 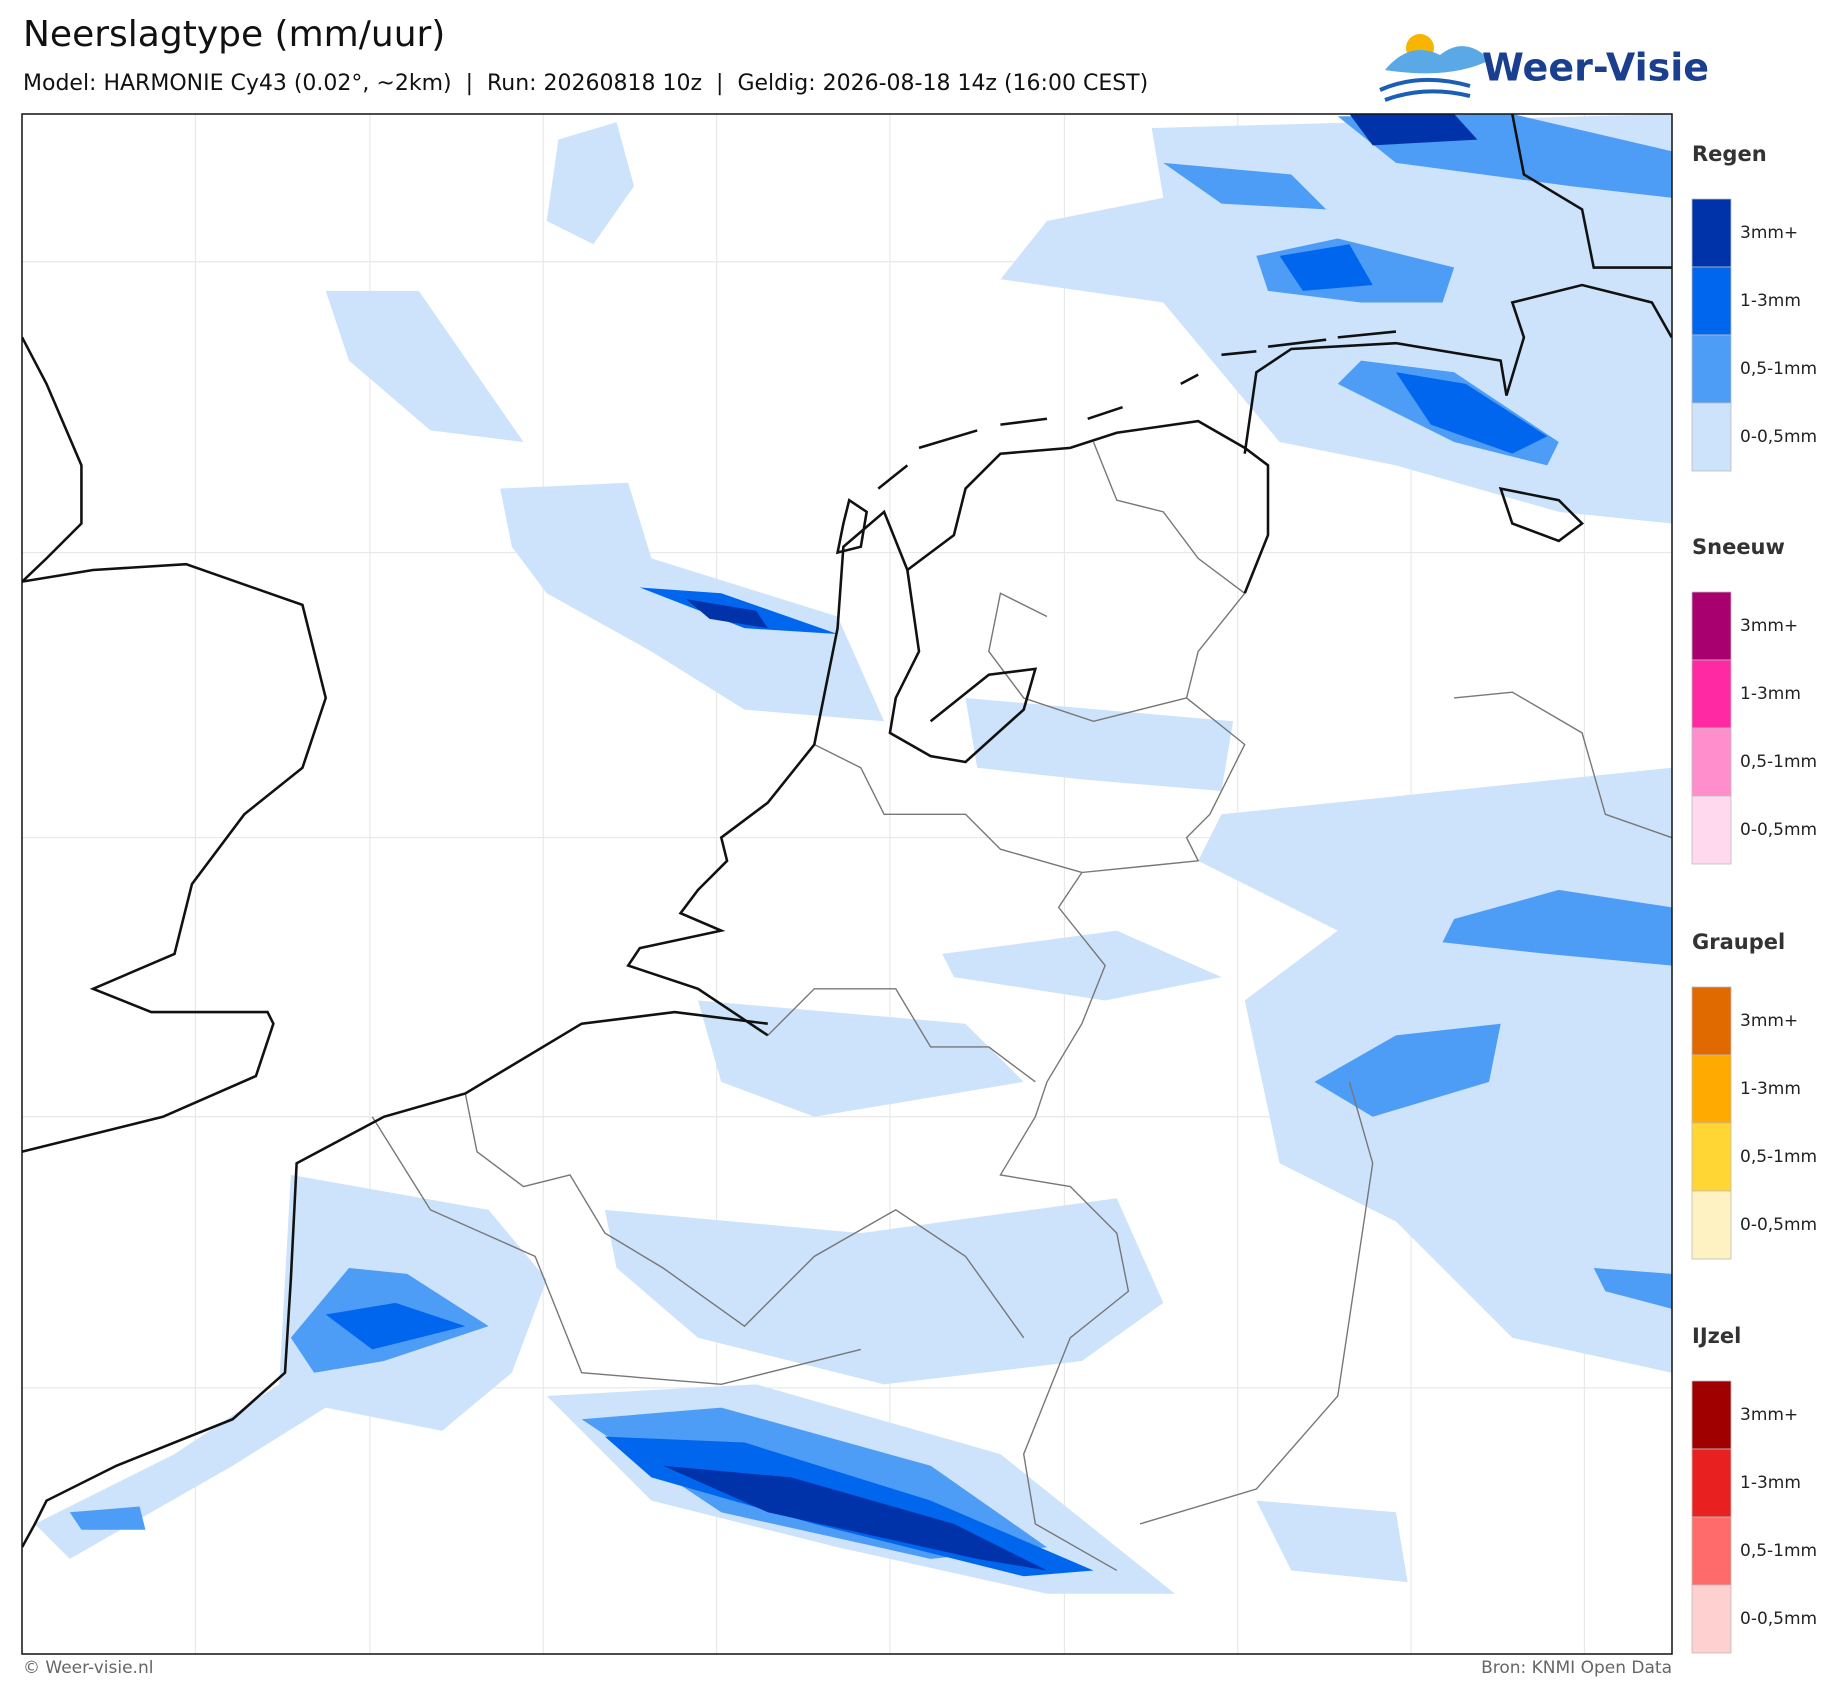 What do you see at coordinates (88, 1668) in the screenshot?
I see `copyright: © Weer-visie.nl` at bounding box center [88, 1668].